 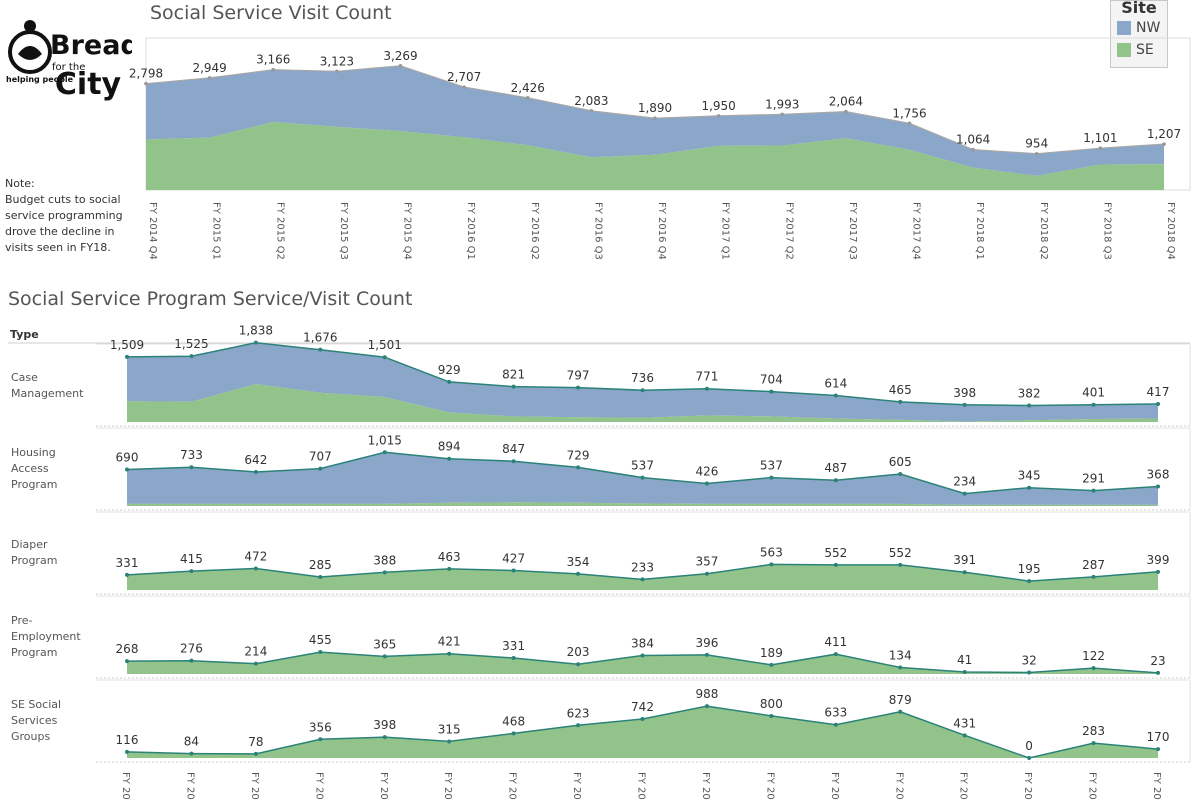 I want to click on panel-value-label: 331, so click(x=127, y=563).